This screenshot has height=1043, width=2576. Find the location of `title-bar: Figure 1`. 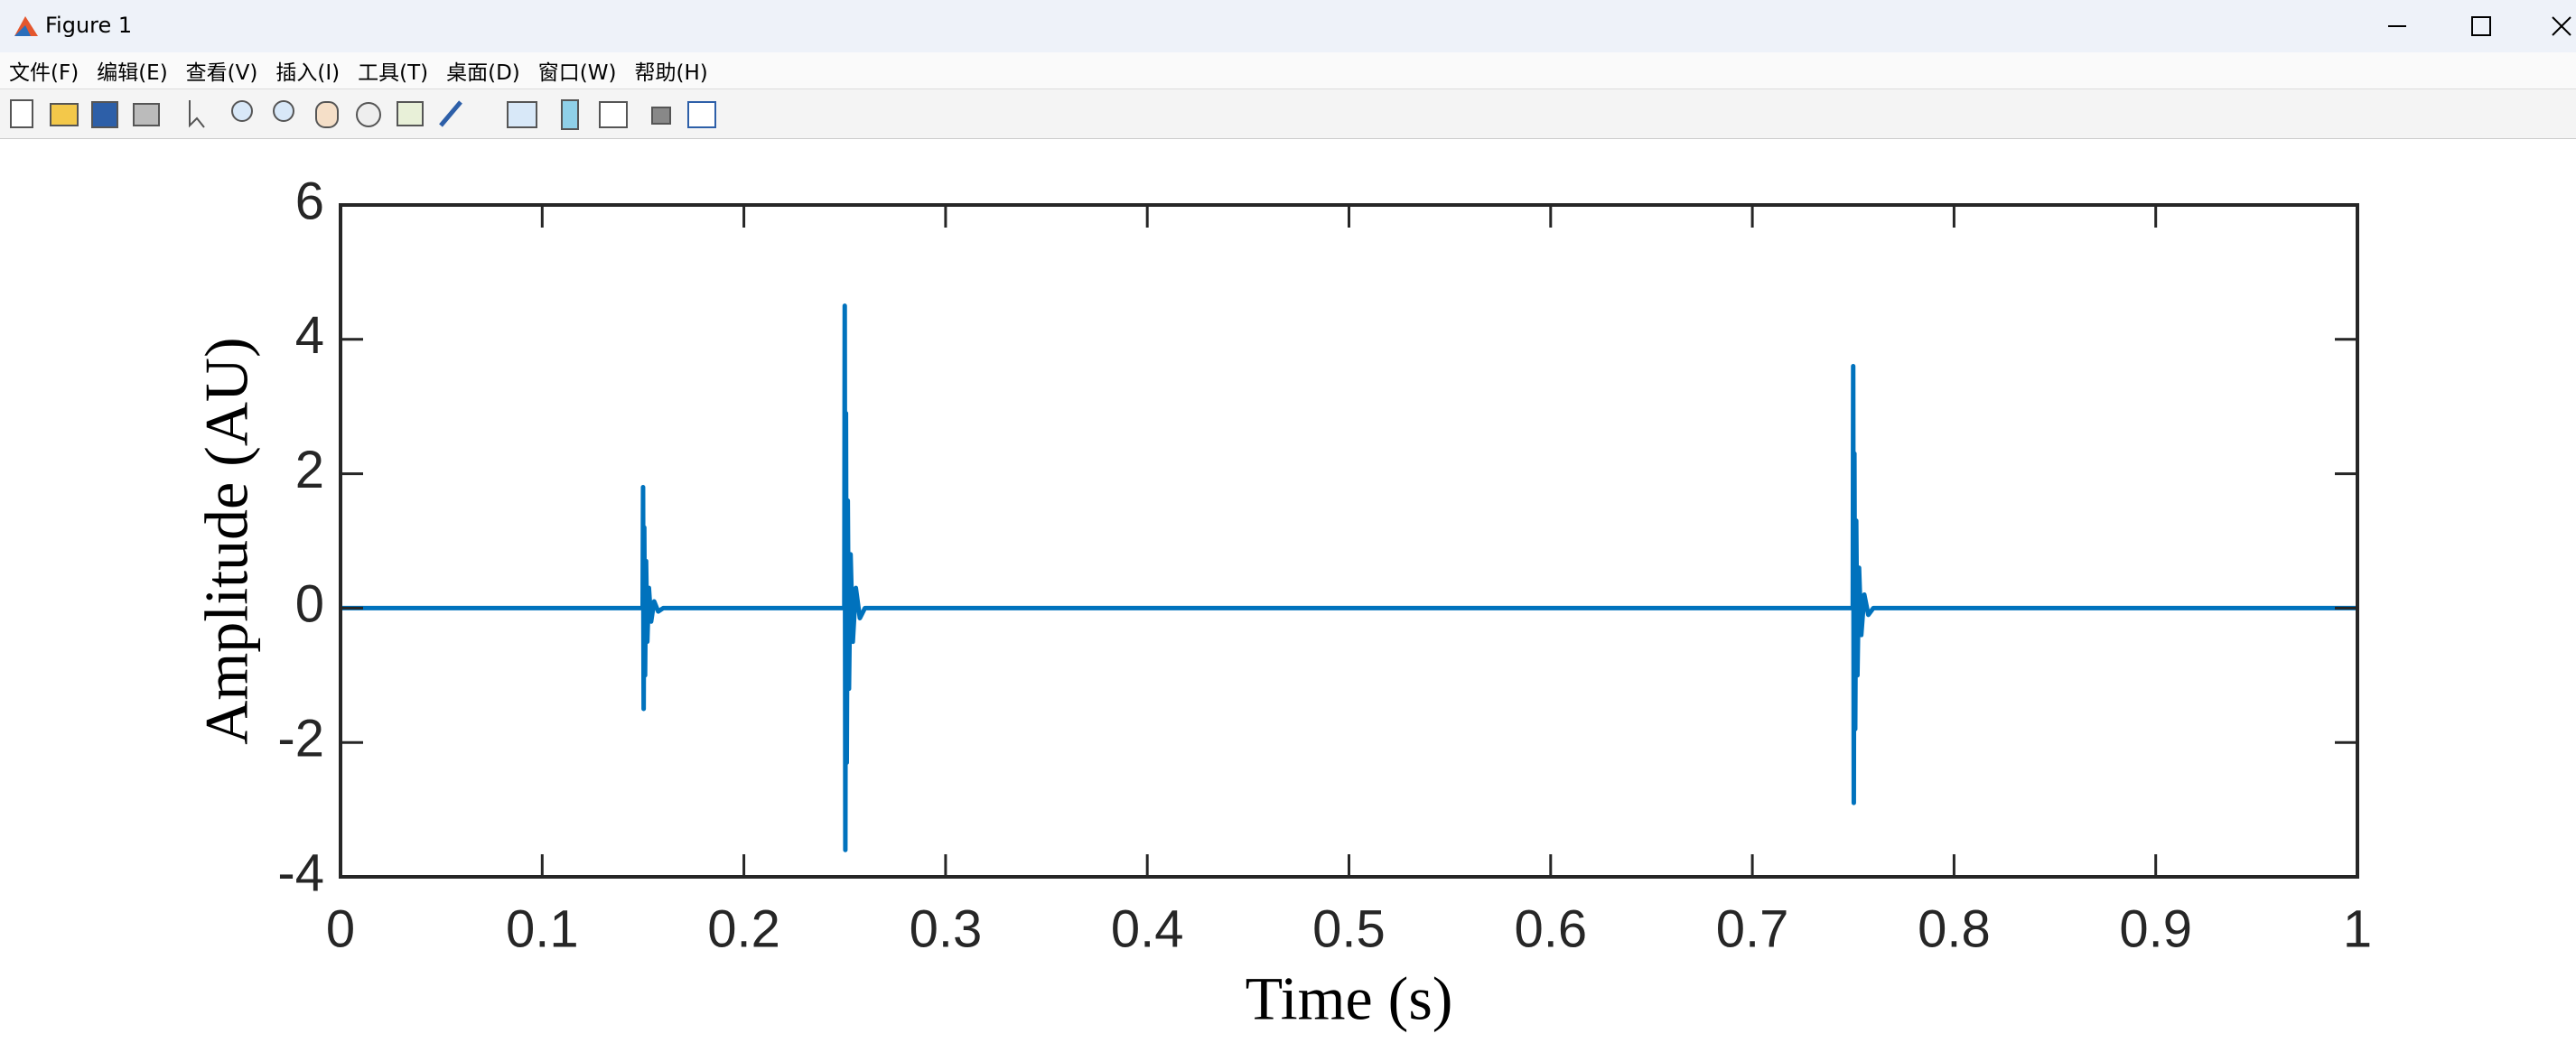

title-bar: Figure 1 is located at coordinates (1288, 26).